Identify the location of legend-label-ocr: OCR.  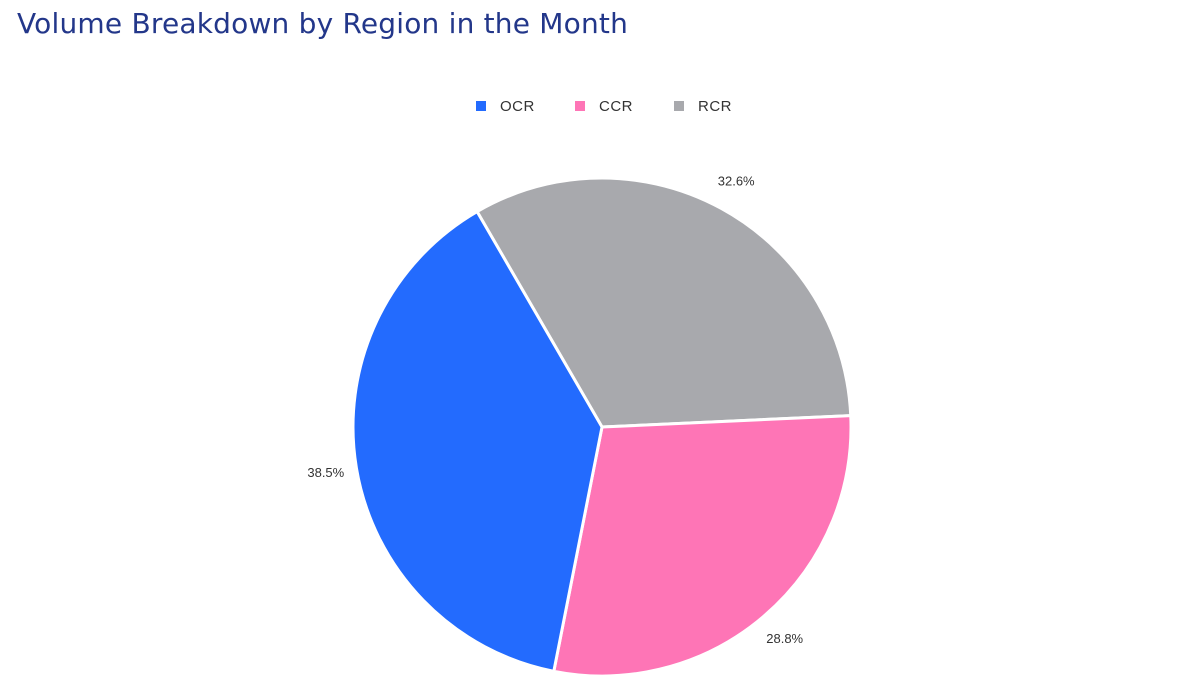
(517, 106).